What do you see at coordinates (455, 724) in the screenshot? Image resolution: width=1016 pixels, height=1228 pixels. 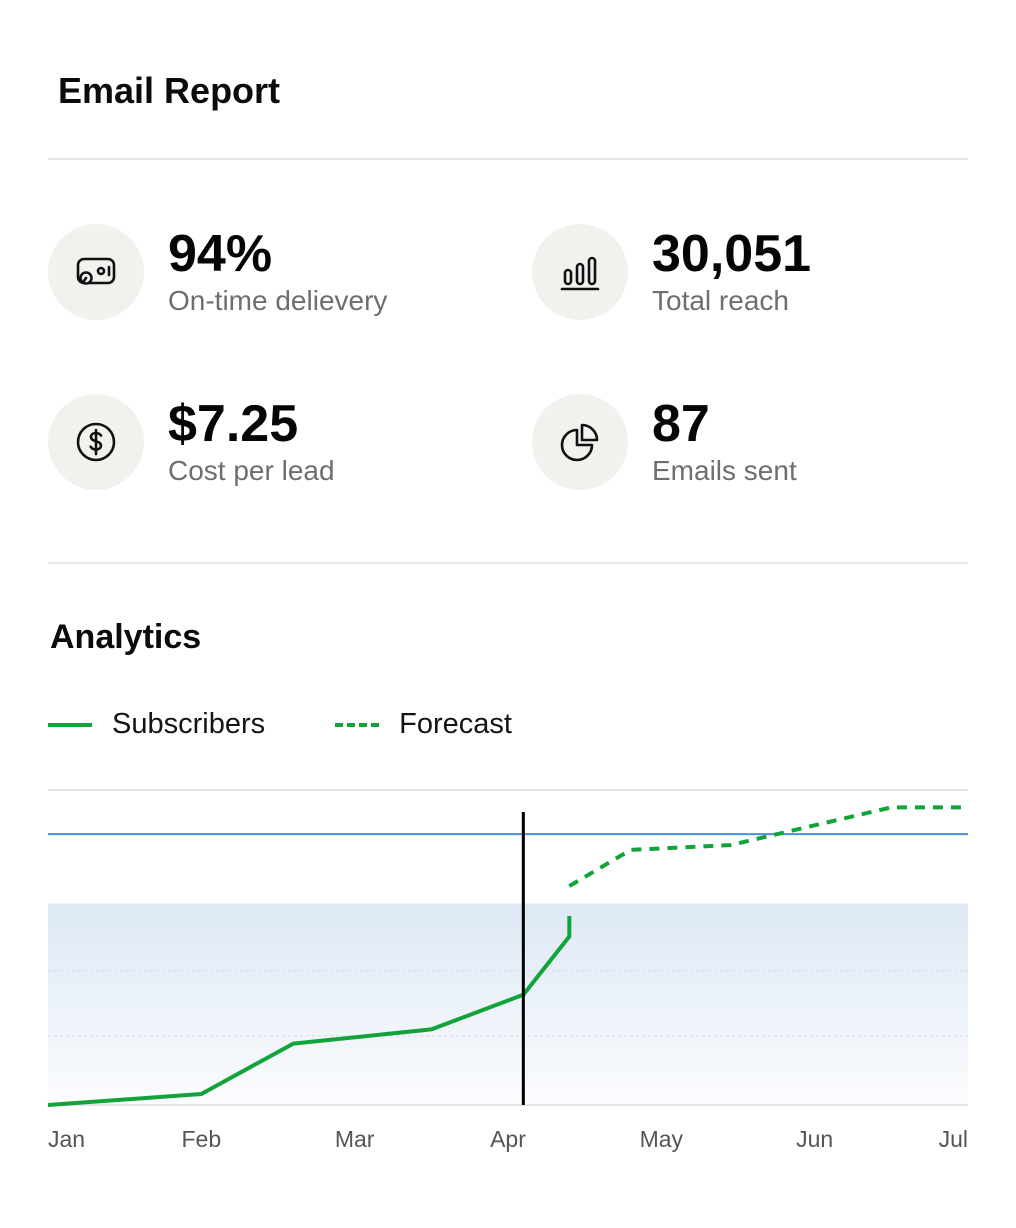 I see `legend-label: Forecast` at bounding box center [455, 724].